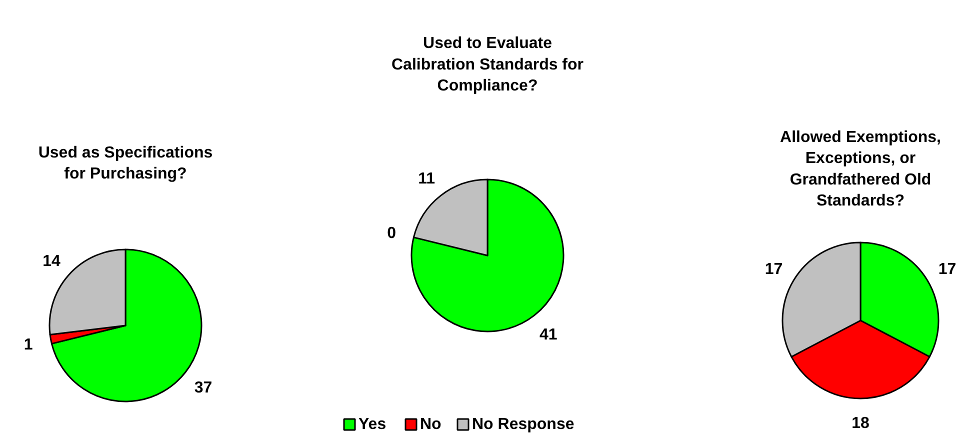 Image resolution: width=980 pixels, height=437 pixels. Describe the element at coordinates (203, 387) in the screenshot. I see `data-label: 37` at that location.